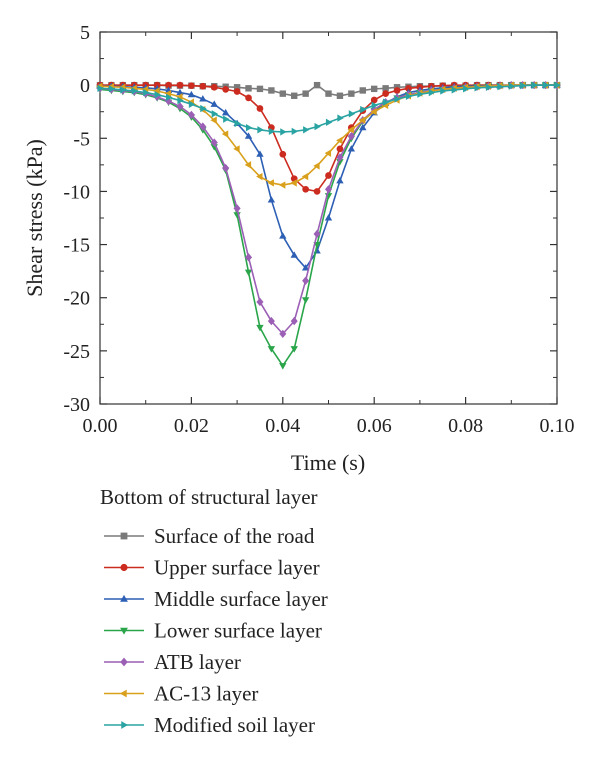 This screenshot has width=600, height=761. Describe the element at coordinates (81, 139) in the screenshot. I see `y-tick-label: -5` at that location.